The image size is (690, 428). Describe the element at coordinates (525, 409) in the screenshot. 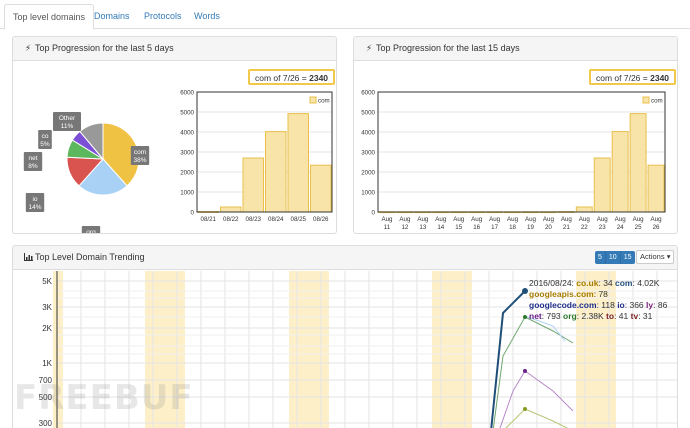

I see `data-point-io` at that location.